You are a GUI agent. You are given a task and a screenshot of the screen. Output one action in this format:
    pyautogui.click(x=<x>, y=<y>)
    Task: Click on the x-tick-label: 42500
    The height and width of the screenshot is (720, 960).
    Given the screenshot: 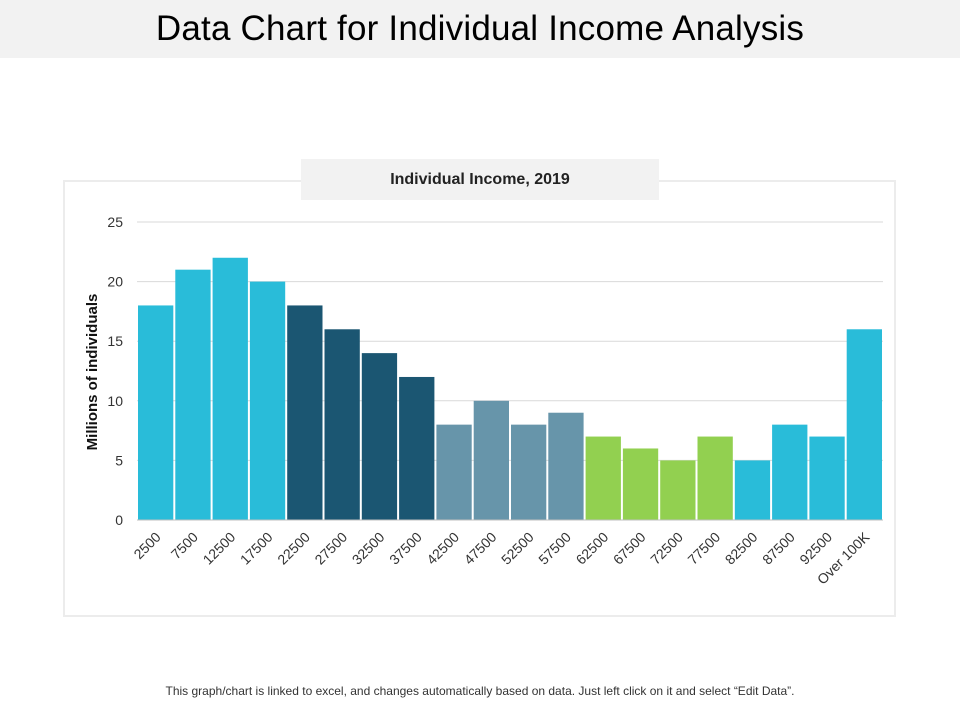 What is the action you would take?
    pyautogui.click(x=442, y=548)
    